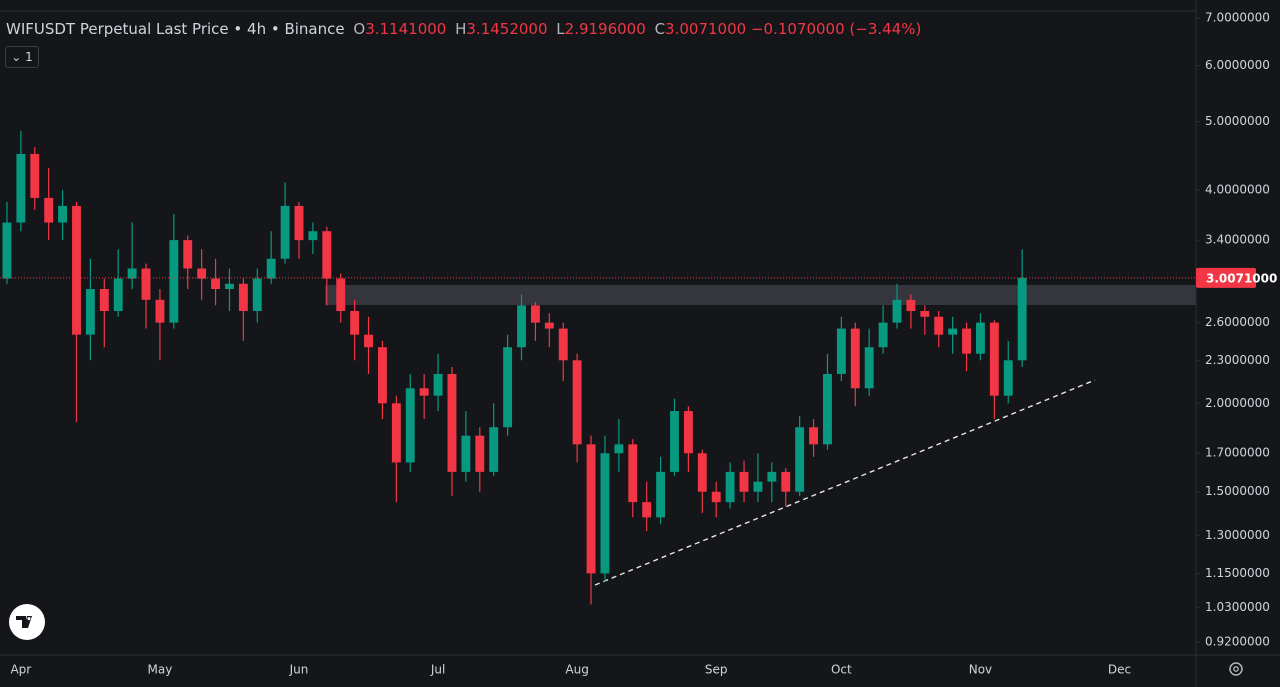 The height and width of the screenshot is (687, 1280). I want to click on x-tick-label: Jul, so click(437, 670).